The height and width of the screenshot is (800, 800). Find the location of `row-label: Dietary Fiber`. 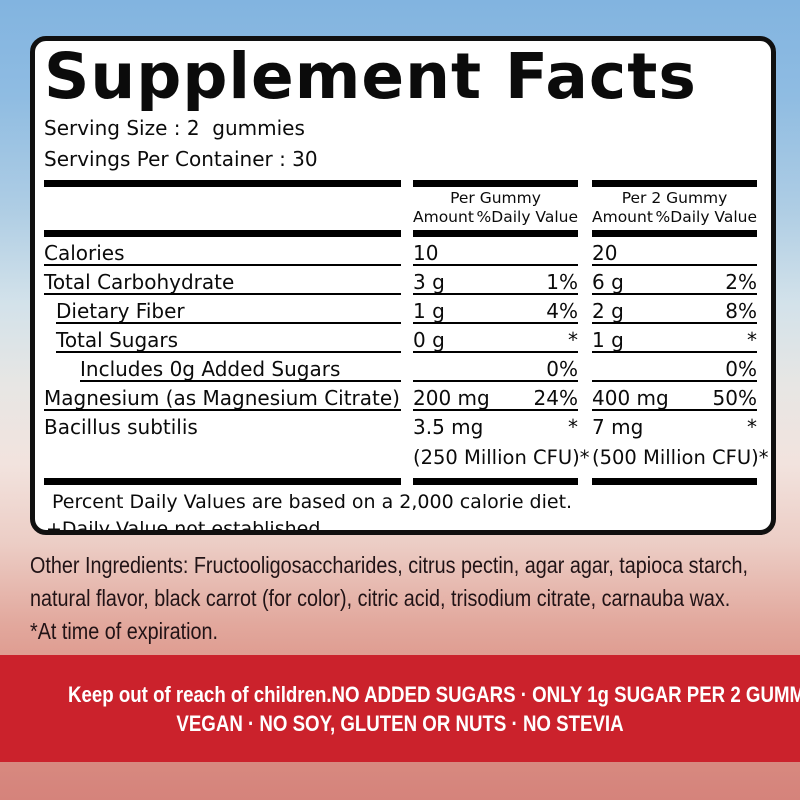

row-label: Dietary Fiber is located at coordinates (228, 309).